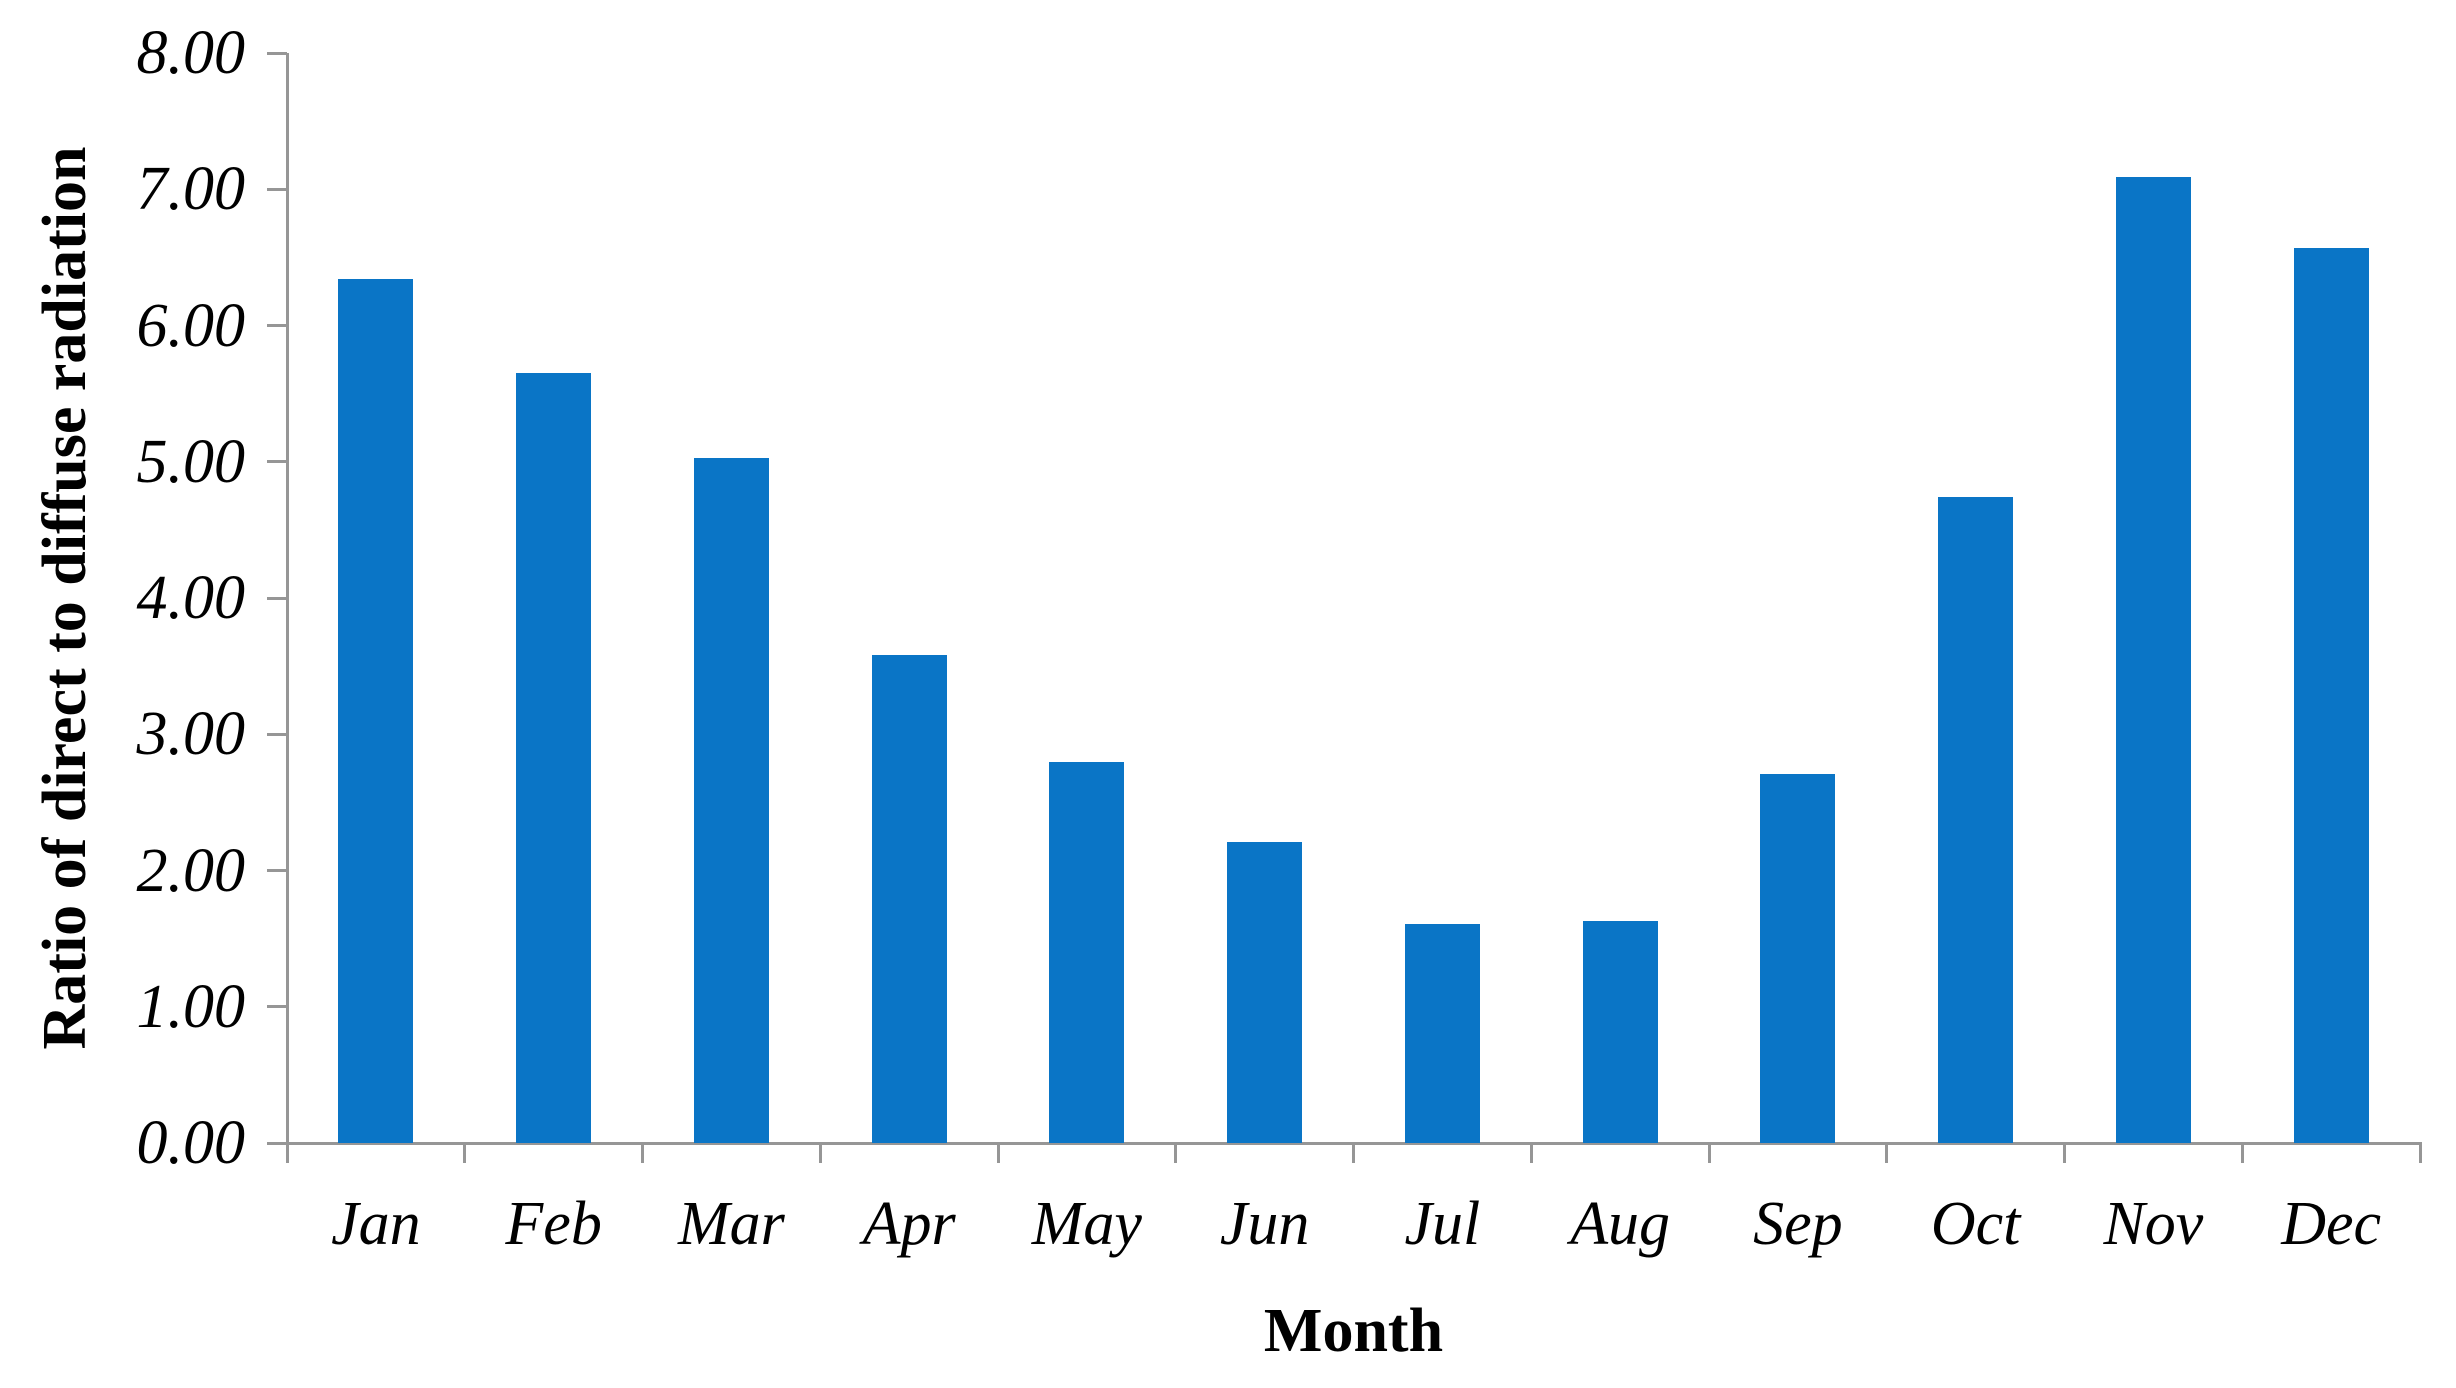 This screenshot has width=2456, height=1388. What do you see at coordinates (1442, 1033) in the screenshot?
I see `bar-jul` at bounding box center [1442, 1033].